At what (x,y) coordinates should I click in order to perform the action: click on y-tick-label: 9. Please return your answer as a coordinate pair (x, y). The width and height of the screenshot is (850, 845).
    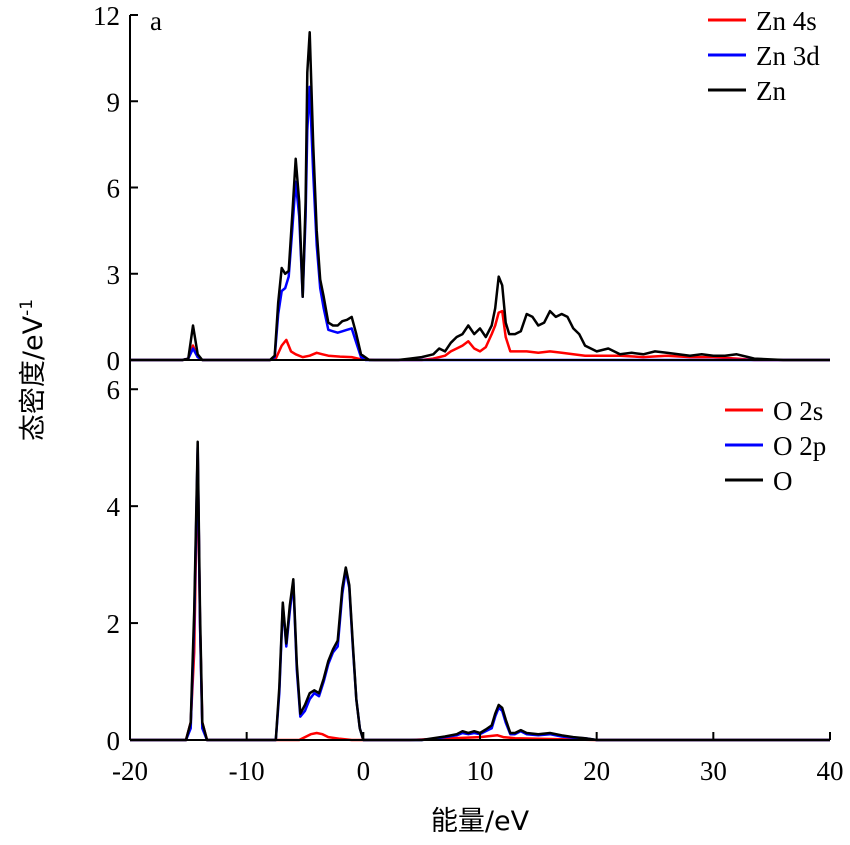
    Looking at the image, I should click on (114, 102).